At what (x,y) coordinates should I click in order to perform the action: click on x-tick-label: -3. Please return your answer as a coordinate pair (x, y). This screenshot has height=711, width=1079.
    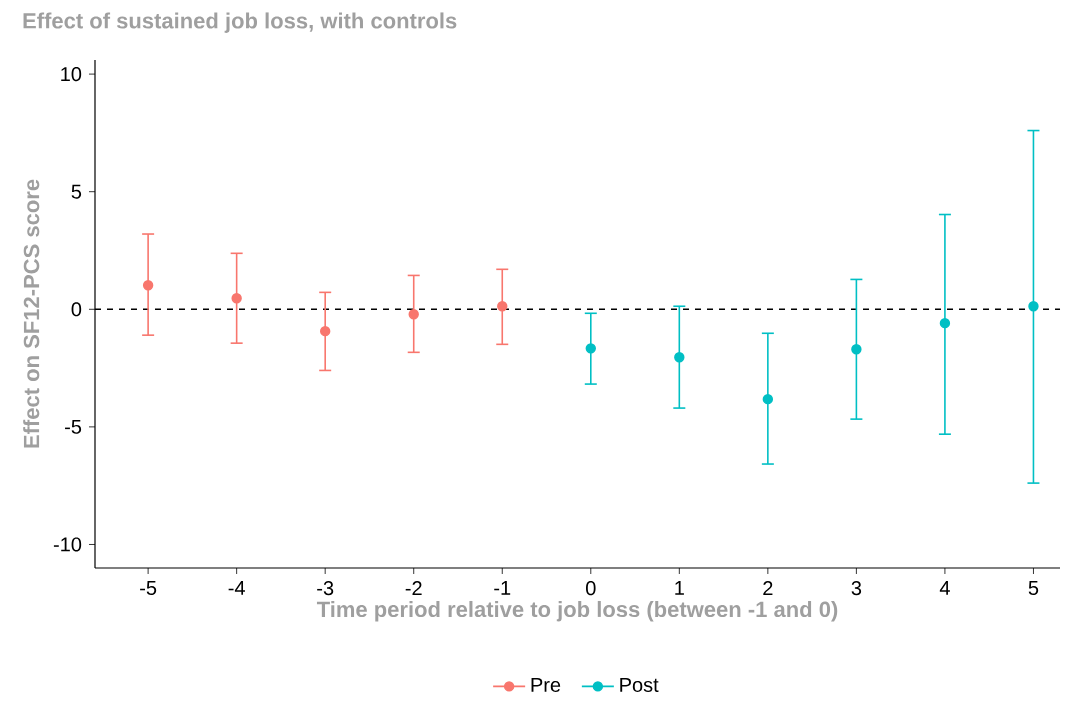
    Looking at the image, I should click on (325, 588).